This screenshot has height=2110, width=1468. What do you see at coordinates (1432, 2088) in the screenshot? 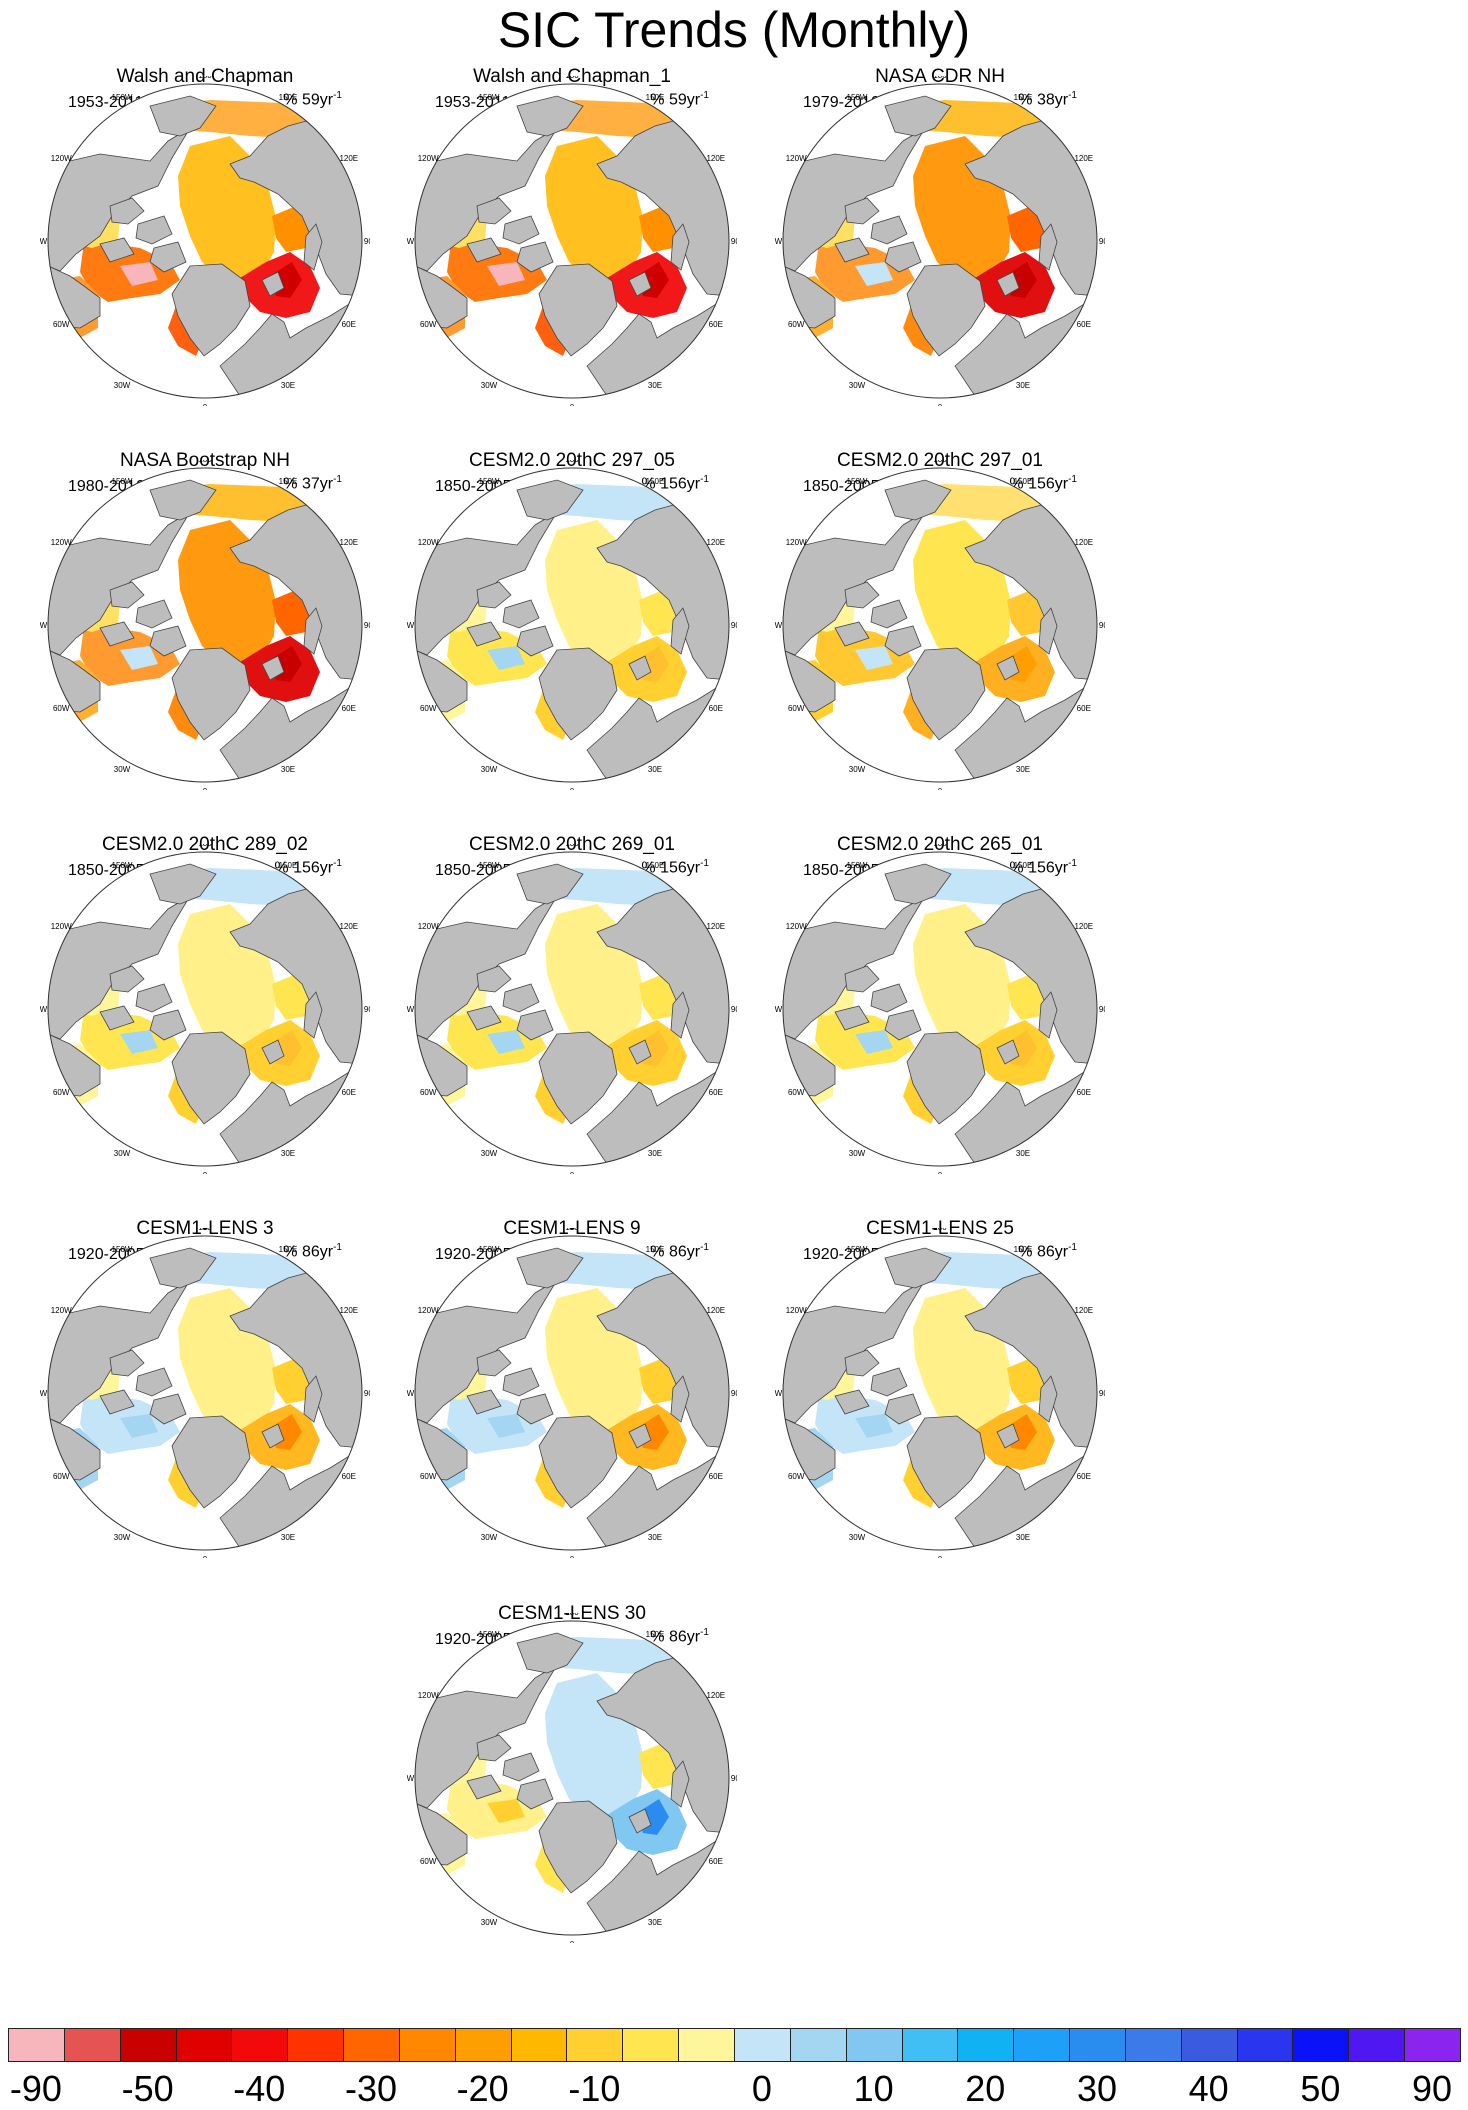
I see `colorbar-tick-label: 90` at bounding box center [1432, 2088].